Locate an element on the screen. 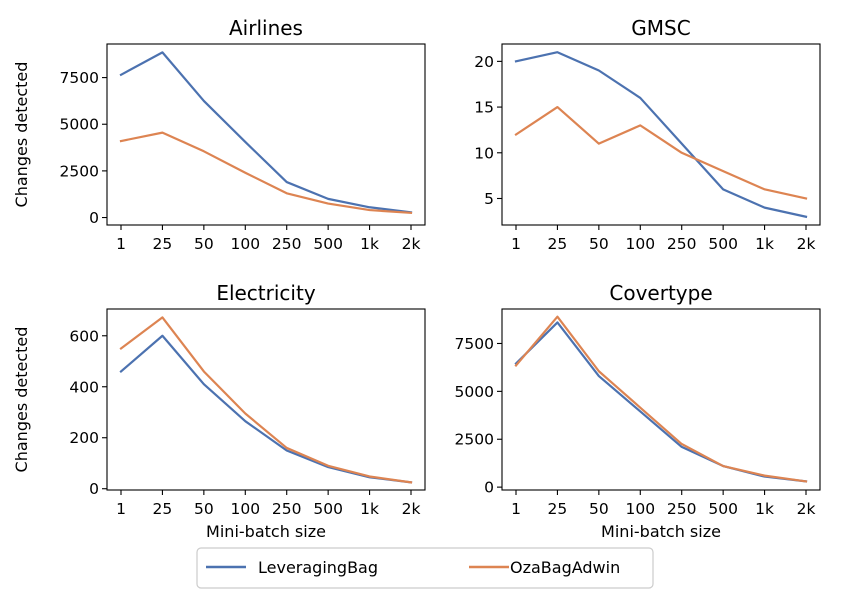 The image size is (848, 600). chart-title: GMSC is located at coordinates (660, 28).